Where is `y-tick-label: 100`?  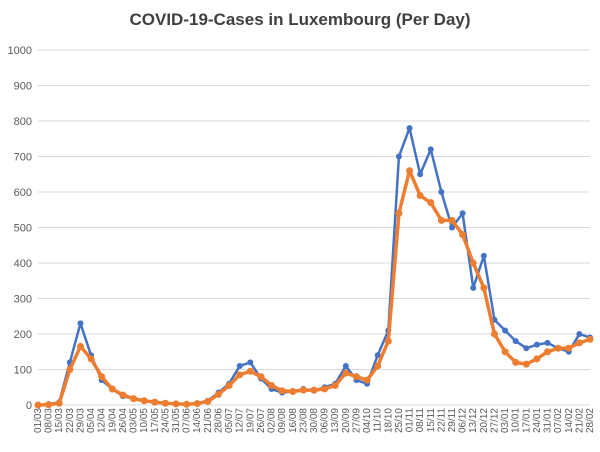
y-tick-label: 100 is located at coordinates (23, 371).